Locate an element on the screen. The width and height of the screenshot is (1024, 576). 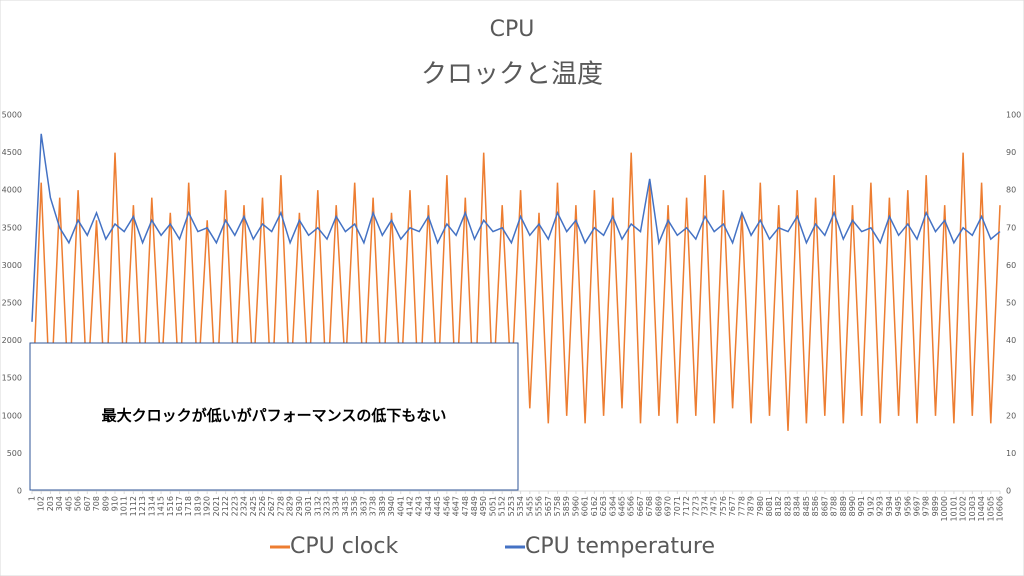
y2-tick-label: 90 is located at coordinates (1011, 152).